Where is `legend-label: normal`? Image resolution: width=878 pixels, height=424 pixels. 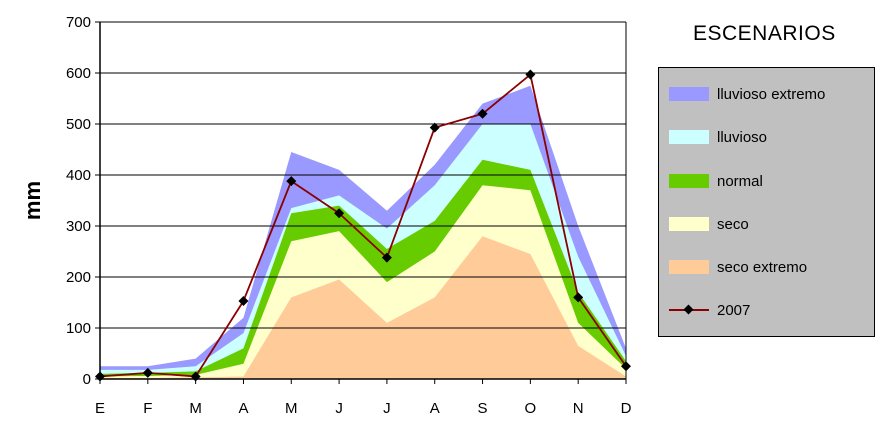 legend-label: normal is located at coordinates (740, 181).